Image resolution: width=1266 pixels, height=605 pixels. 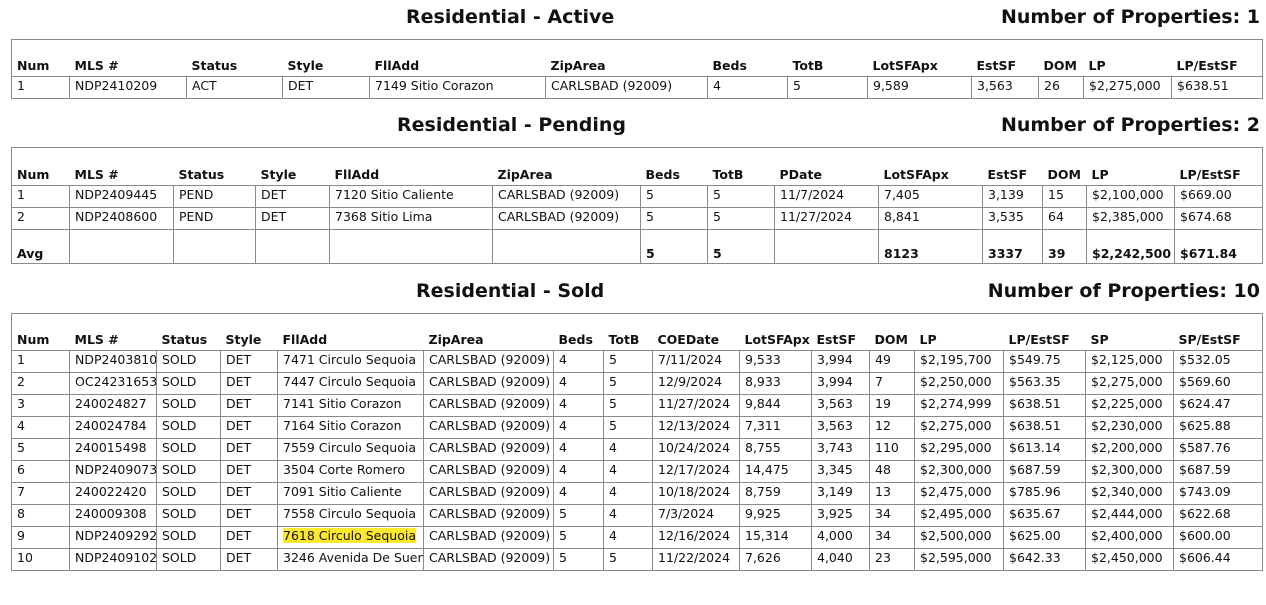 I want to click on cell-sp: $2,340,000, so click(x=1129, y=493).